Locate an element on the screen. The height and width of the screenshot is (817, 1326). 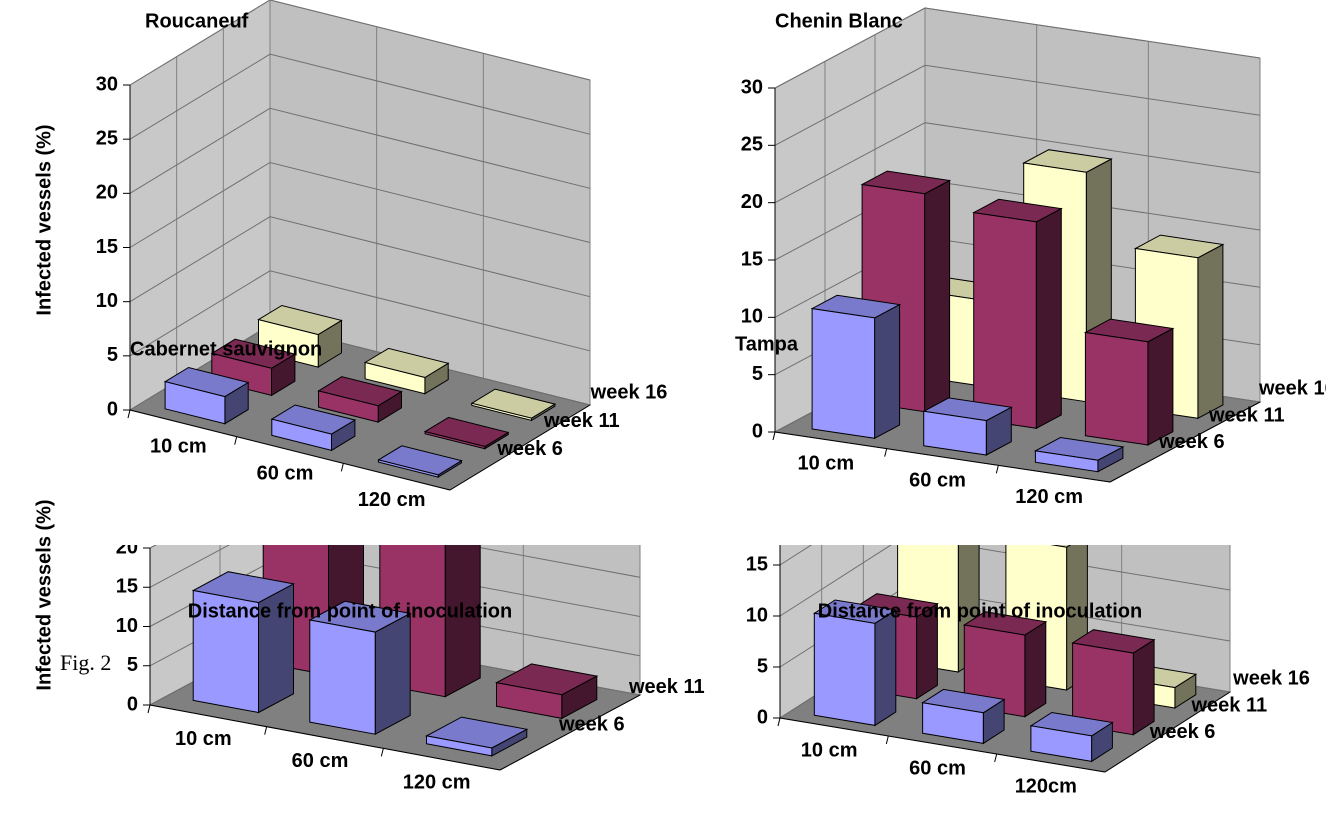
chart-title: Tampa is located at coordinates (767, 344).